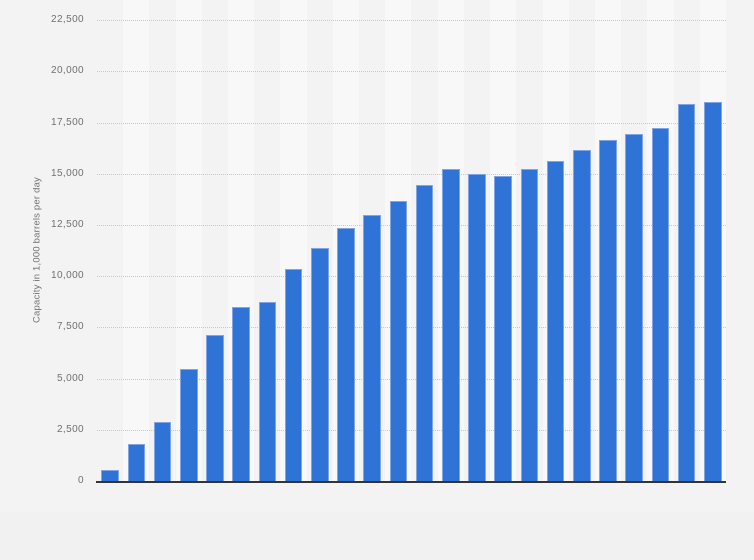  What do you see at coordinates (70, 378) in the screenshot?
I see `y-tick-label: 5,000` at bounding box center [70, 378].